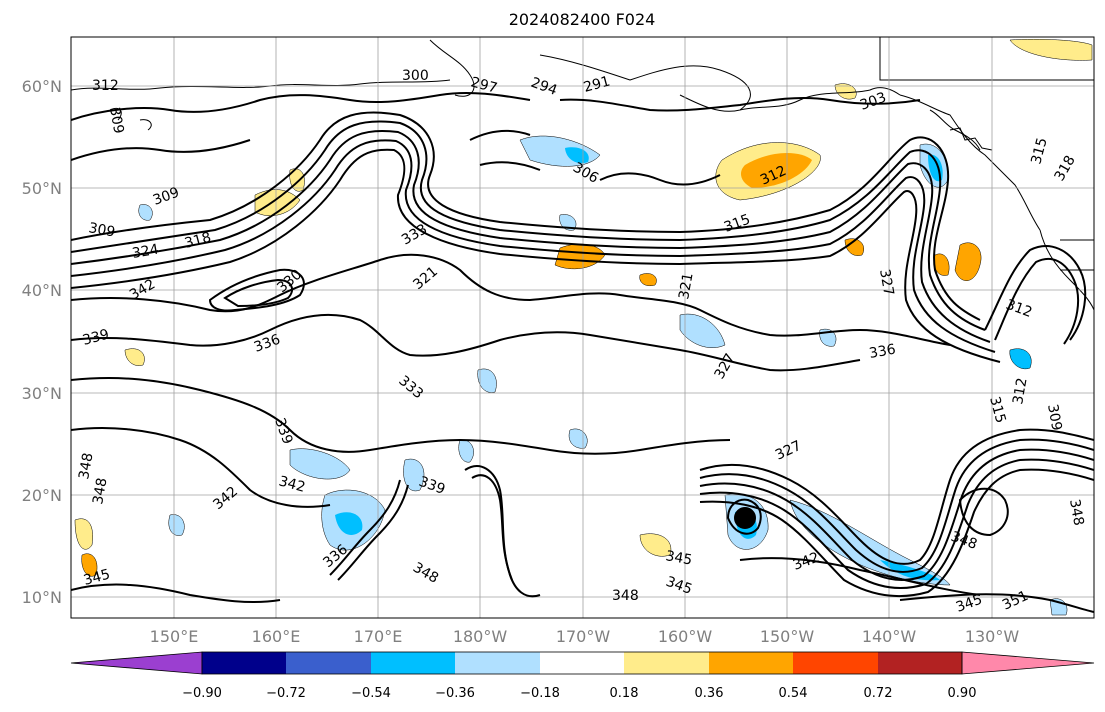  What do you see at coordinates (1028, 663) in the screenshot?
I see `colorbar-extend-max` at bounding box center [1028, 663].